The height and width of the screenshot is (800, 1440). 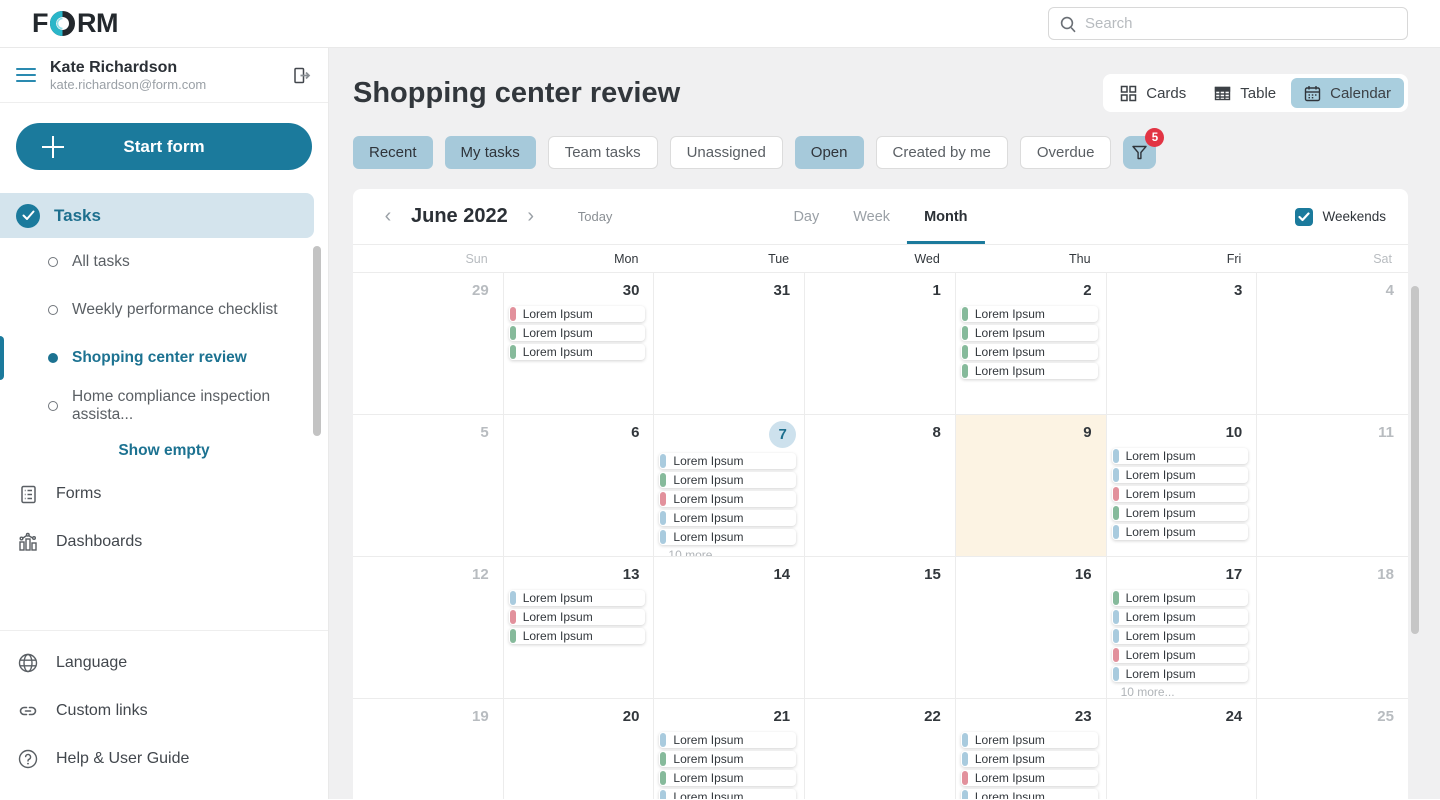 I want to click on sidebar-item-forms: Forms, so click(x=164, y=494).